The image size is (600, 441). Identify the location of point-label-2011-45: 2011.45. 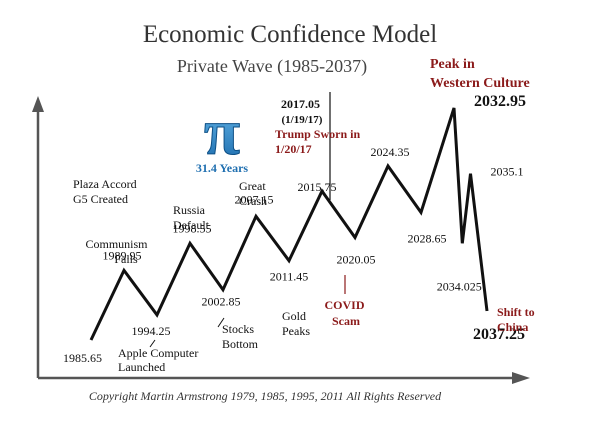
(289, 277).